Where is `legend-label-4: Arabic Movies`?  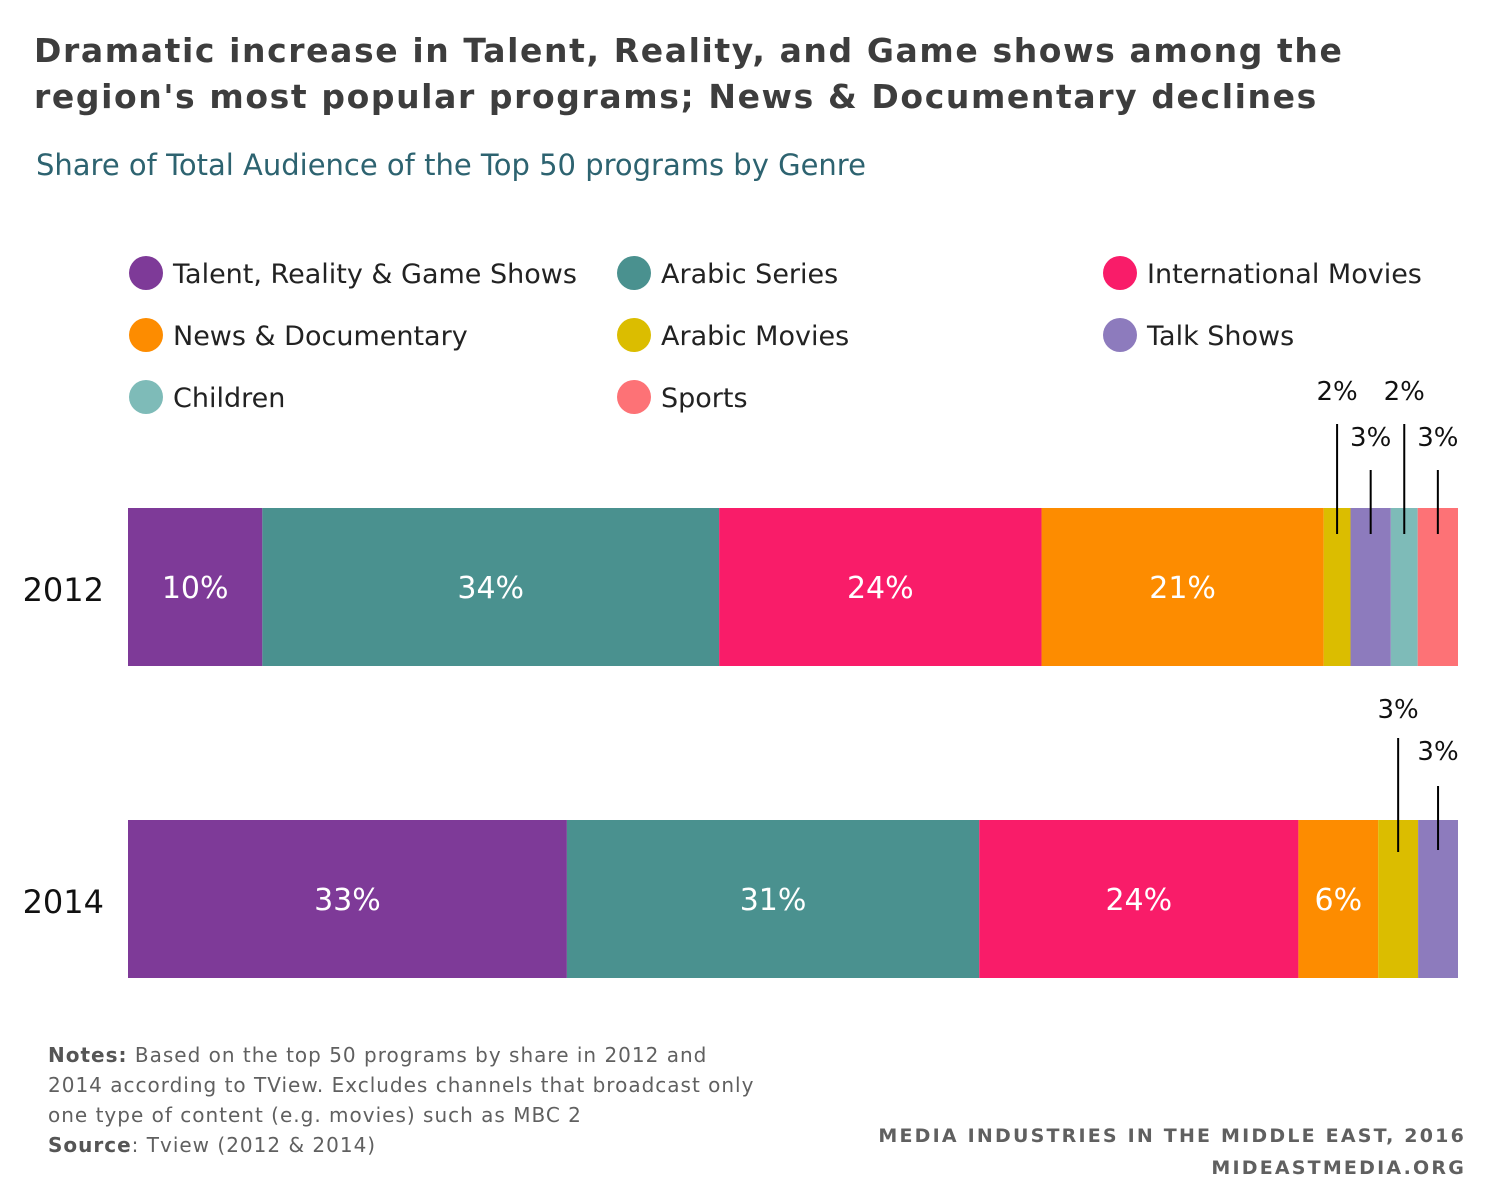
legend-label-4: Arabic Movies is located at coordinates (755, 336).